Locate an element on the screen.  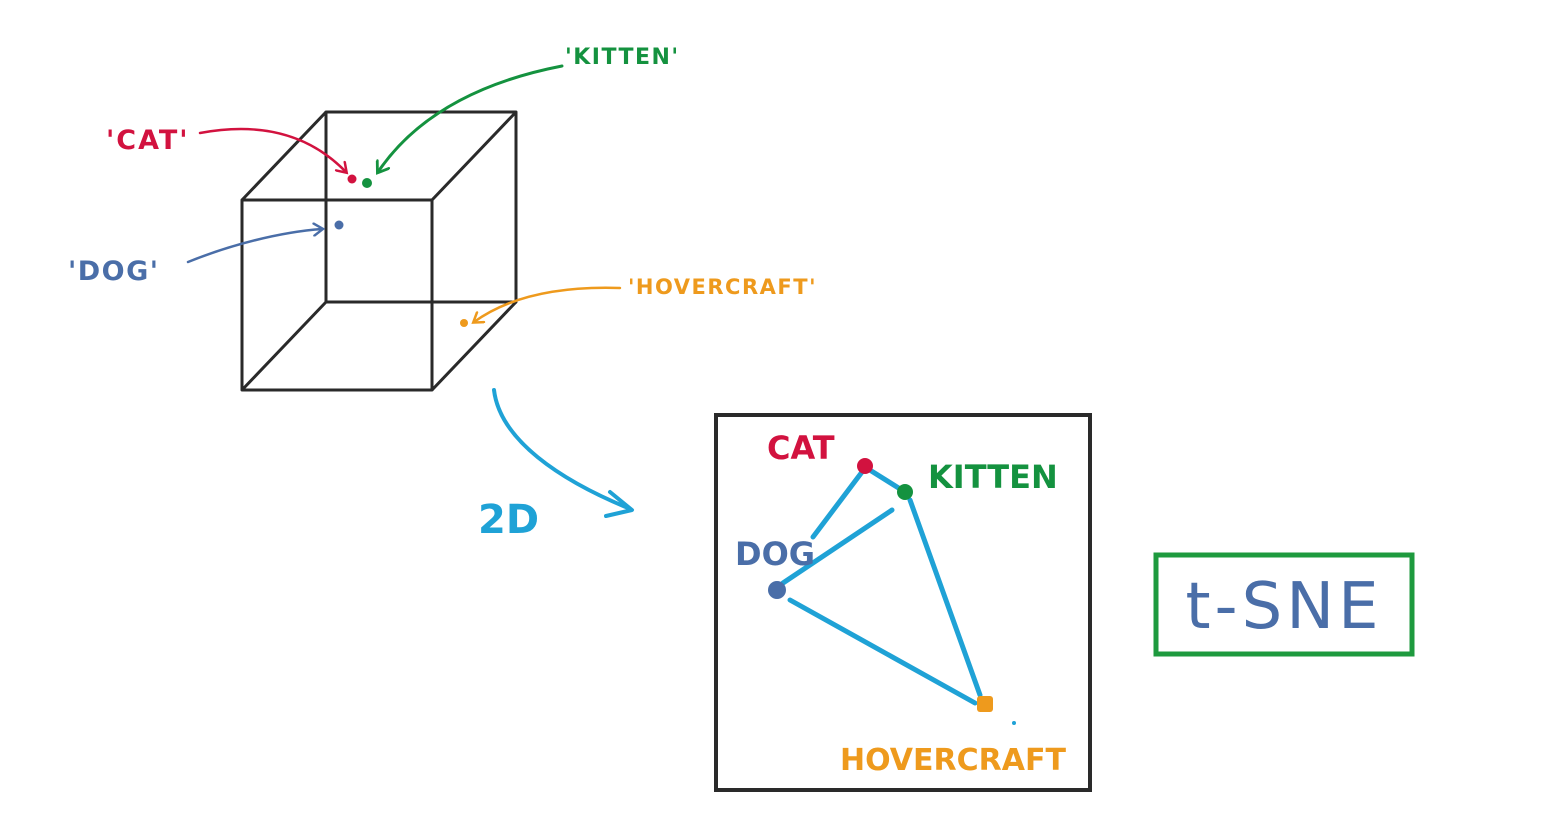
cube-label-hovercraft: 'HOVERCRAFT' is located at coordinates (722, 287).